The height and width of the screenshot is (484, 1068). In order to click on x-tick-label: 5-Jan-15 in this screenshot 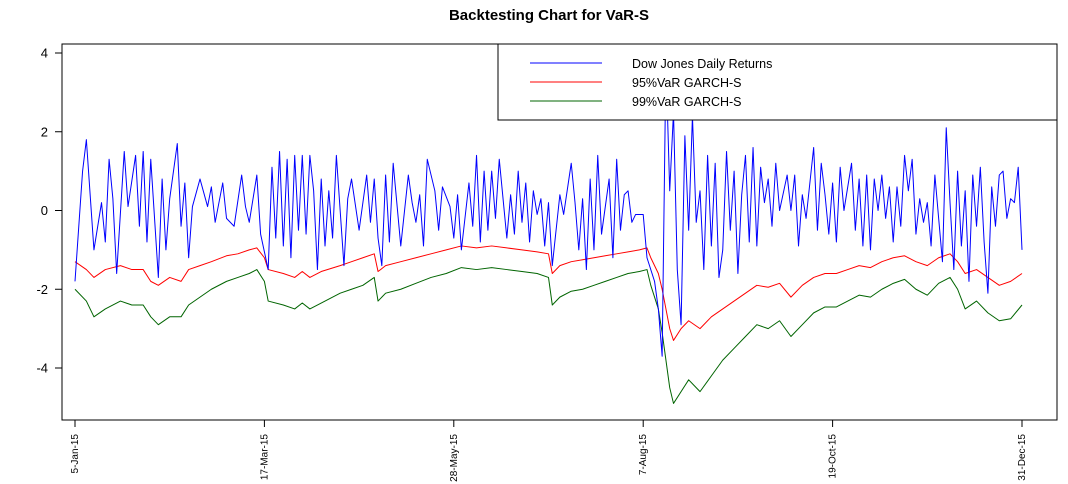, I will do `click(75, 454)`.